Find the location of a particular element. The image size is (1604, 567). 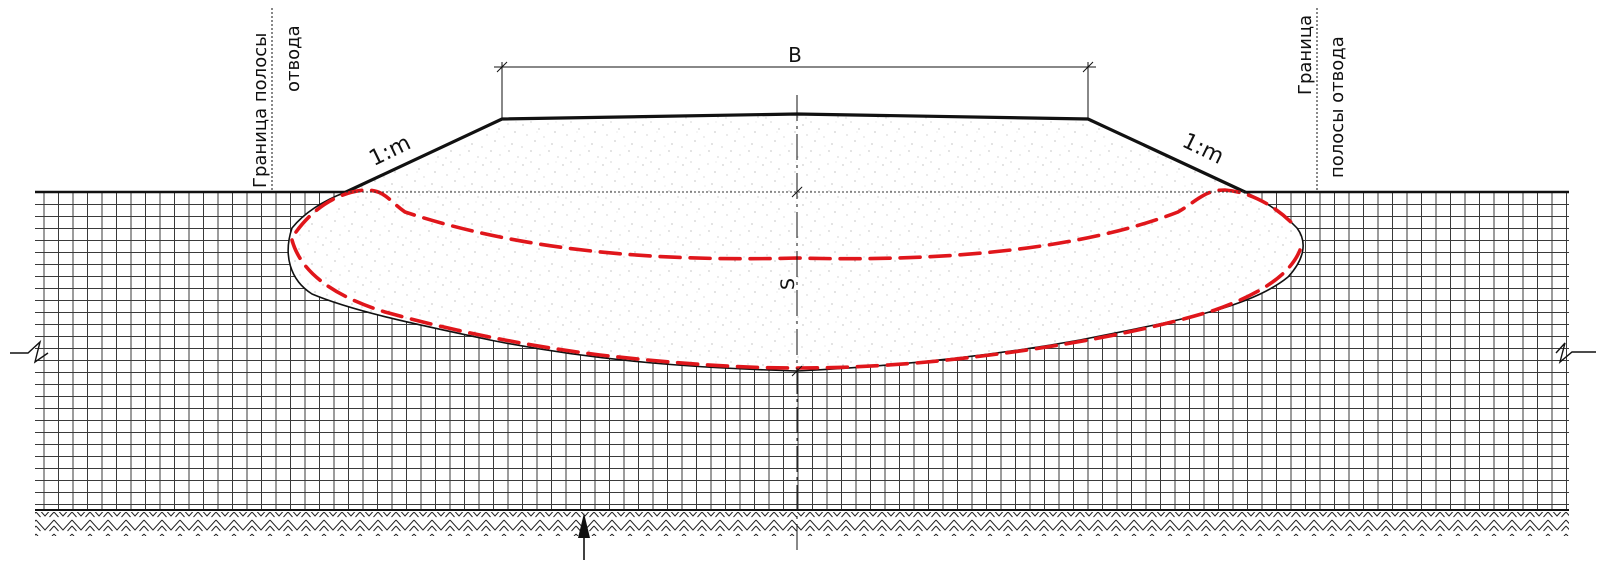

width-b-label: B is located at coordinates (795, 55).